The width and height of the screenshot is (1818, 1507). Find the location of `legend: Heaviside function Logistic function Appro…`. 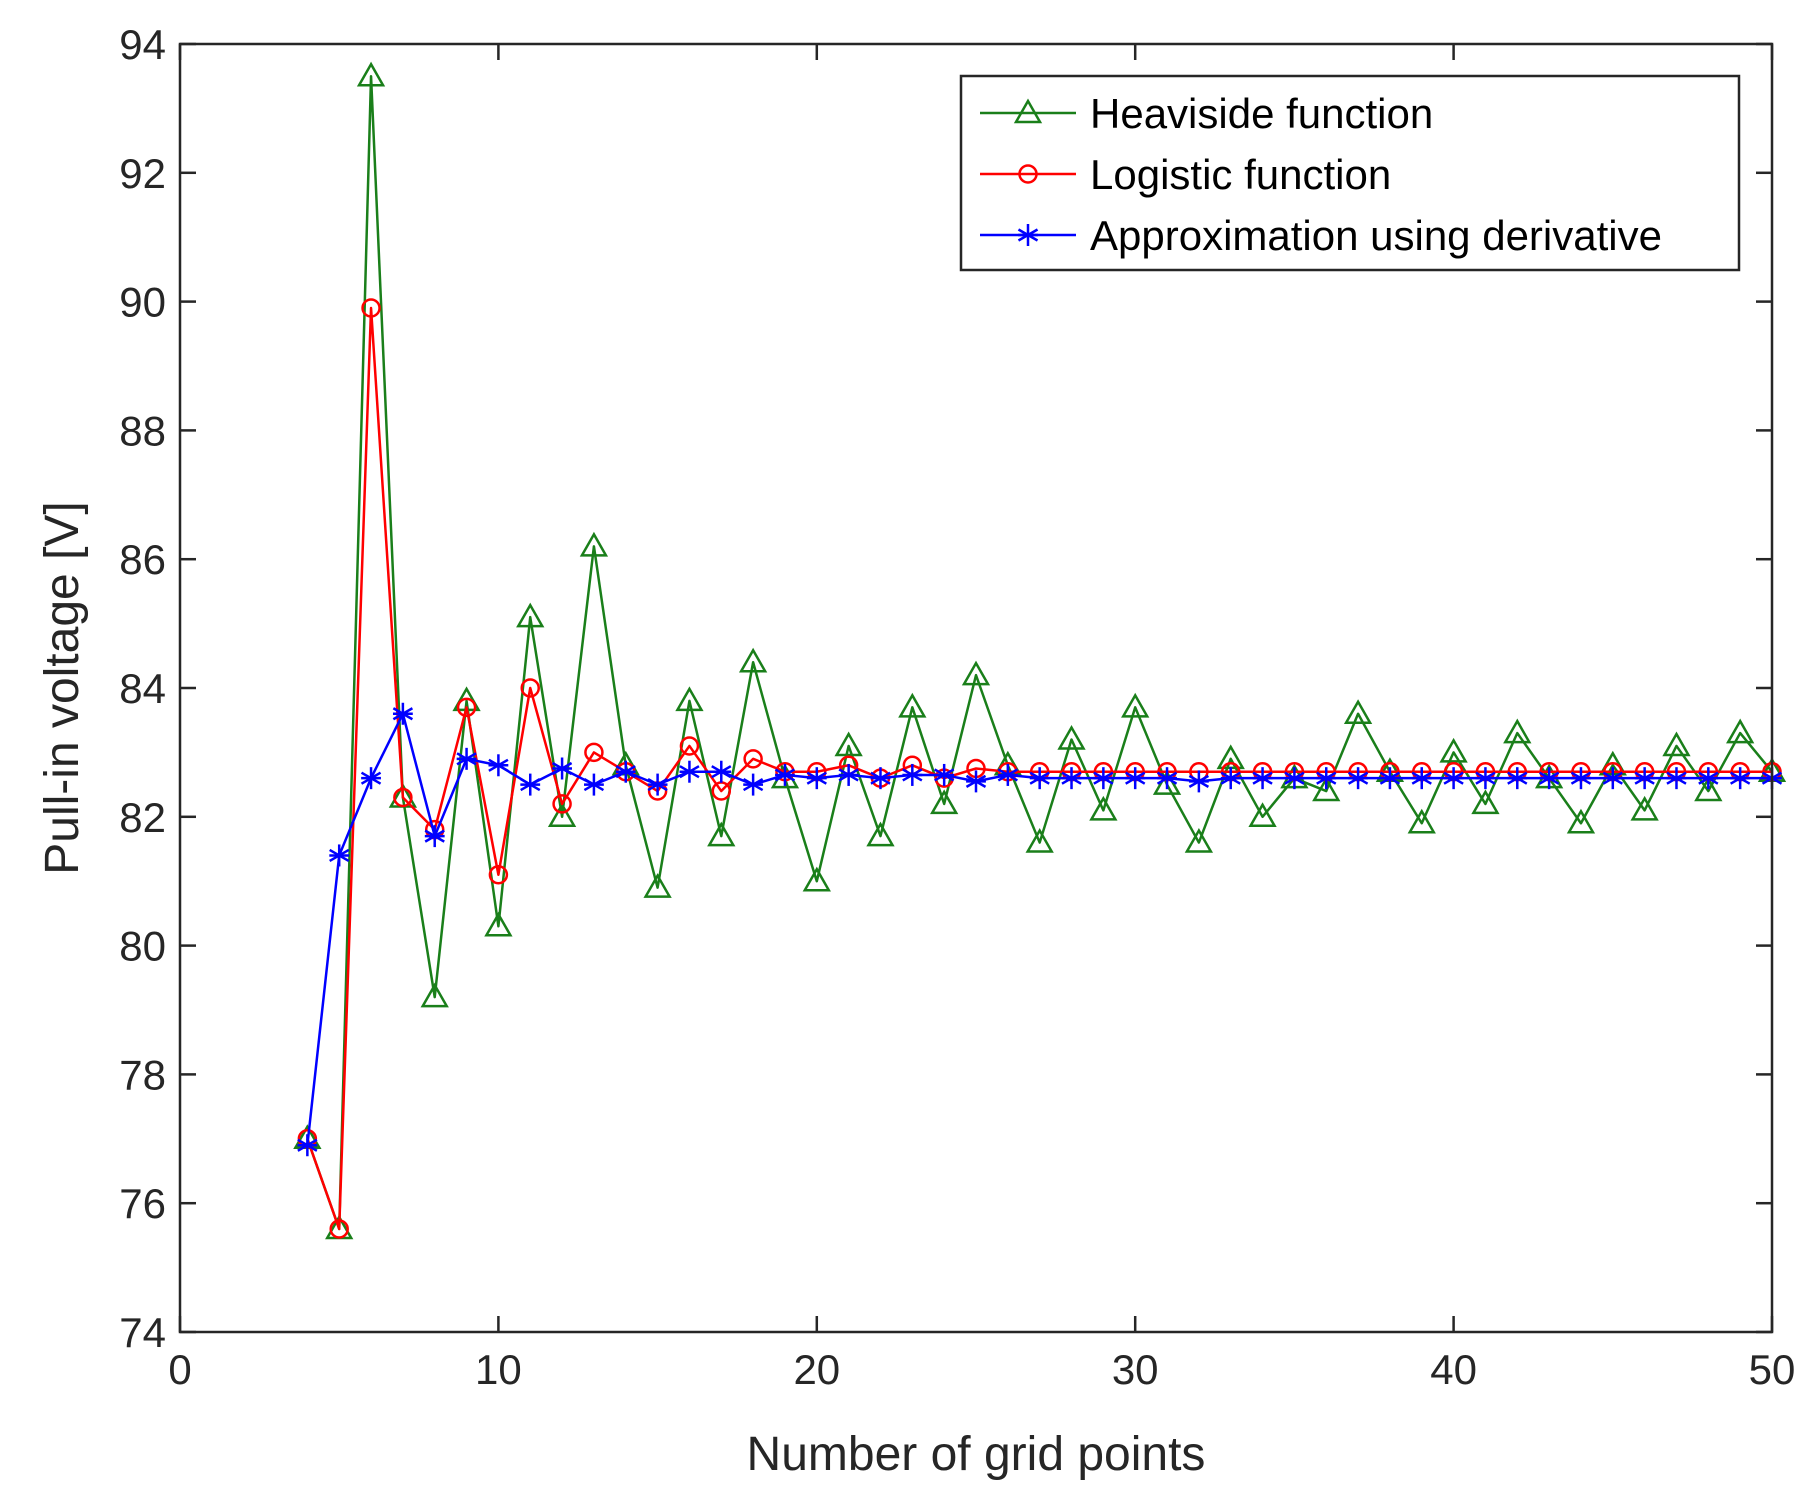

legend: Heaviside function Logistic function Appro… is located at coordinates (1350, 173).